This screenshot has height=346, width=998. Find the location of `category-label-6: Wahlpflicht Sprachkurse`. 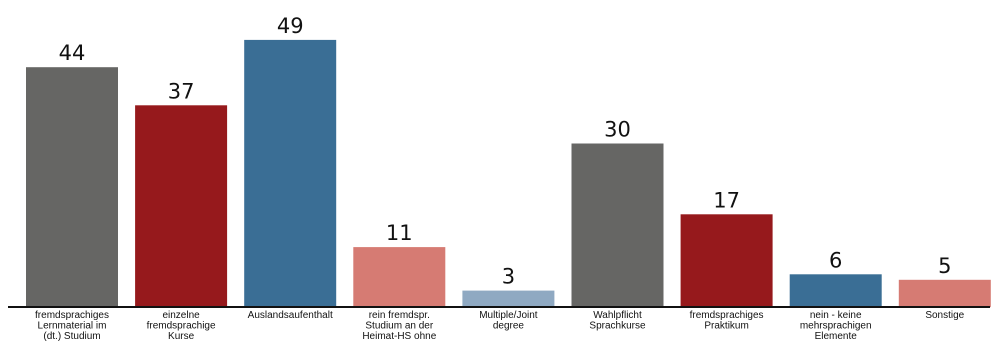

category-label-6: Wahlpflicht Sprachkurse is located at coordinates (617, 321).